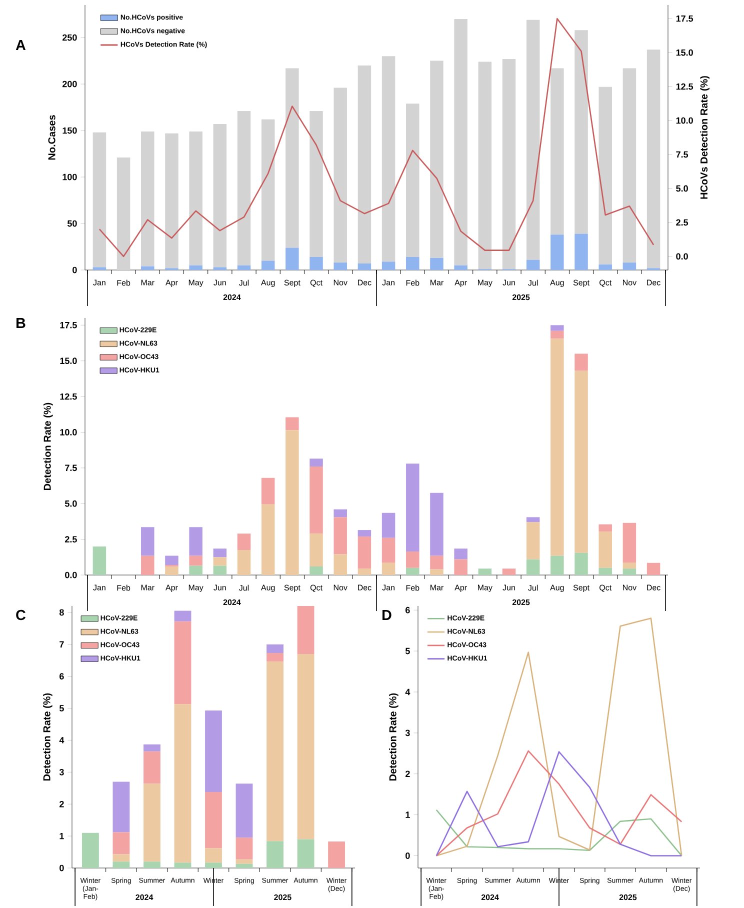  What do you see at coordinates (68, 396) in the screenshot?
I see `y-tick-label: 12.5` at bounding box center [68, 396].